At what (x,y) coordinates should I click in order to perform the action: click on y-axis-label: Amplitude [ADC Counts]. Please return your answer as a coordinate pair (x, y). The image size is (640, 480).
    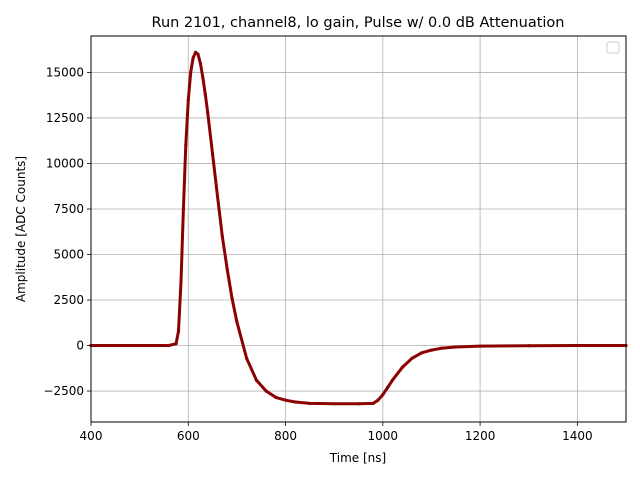
    Looking at the image, I should click on (21, 229).